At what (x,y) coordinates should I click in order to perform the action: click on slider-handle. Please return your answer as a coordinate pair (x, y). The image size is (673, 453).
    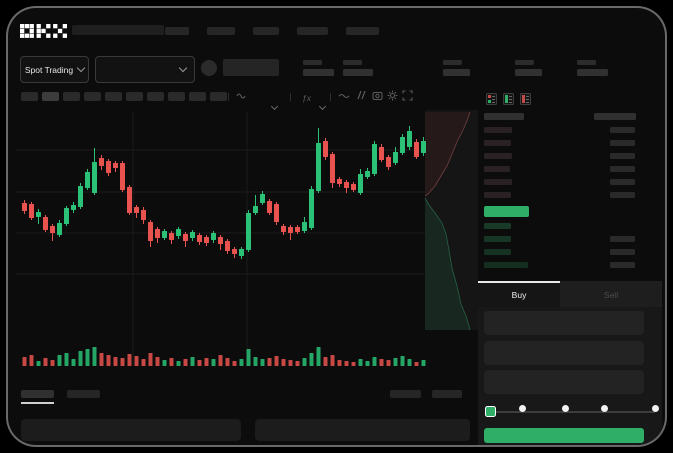
    Looking at the image, I should click on (490, 411).